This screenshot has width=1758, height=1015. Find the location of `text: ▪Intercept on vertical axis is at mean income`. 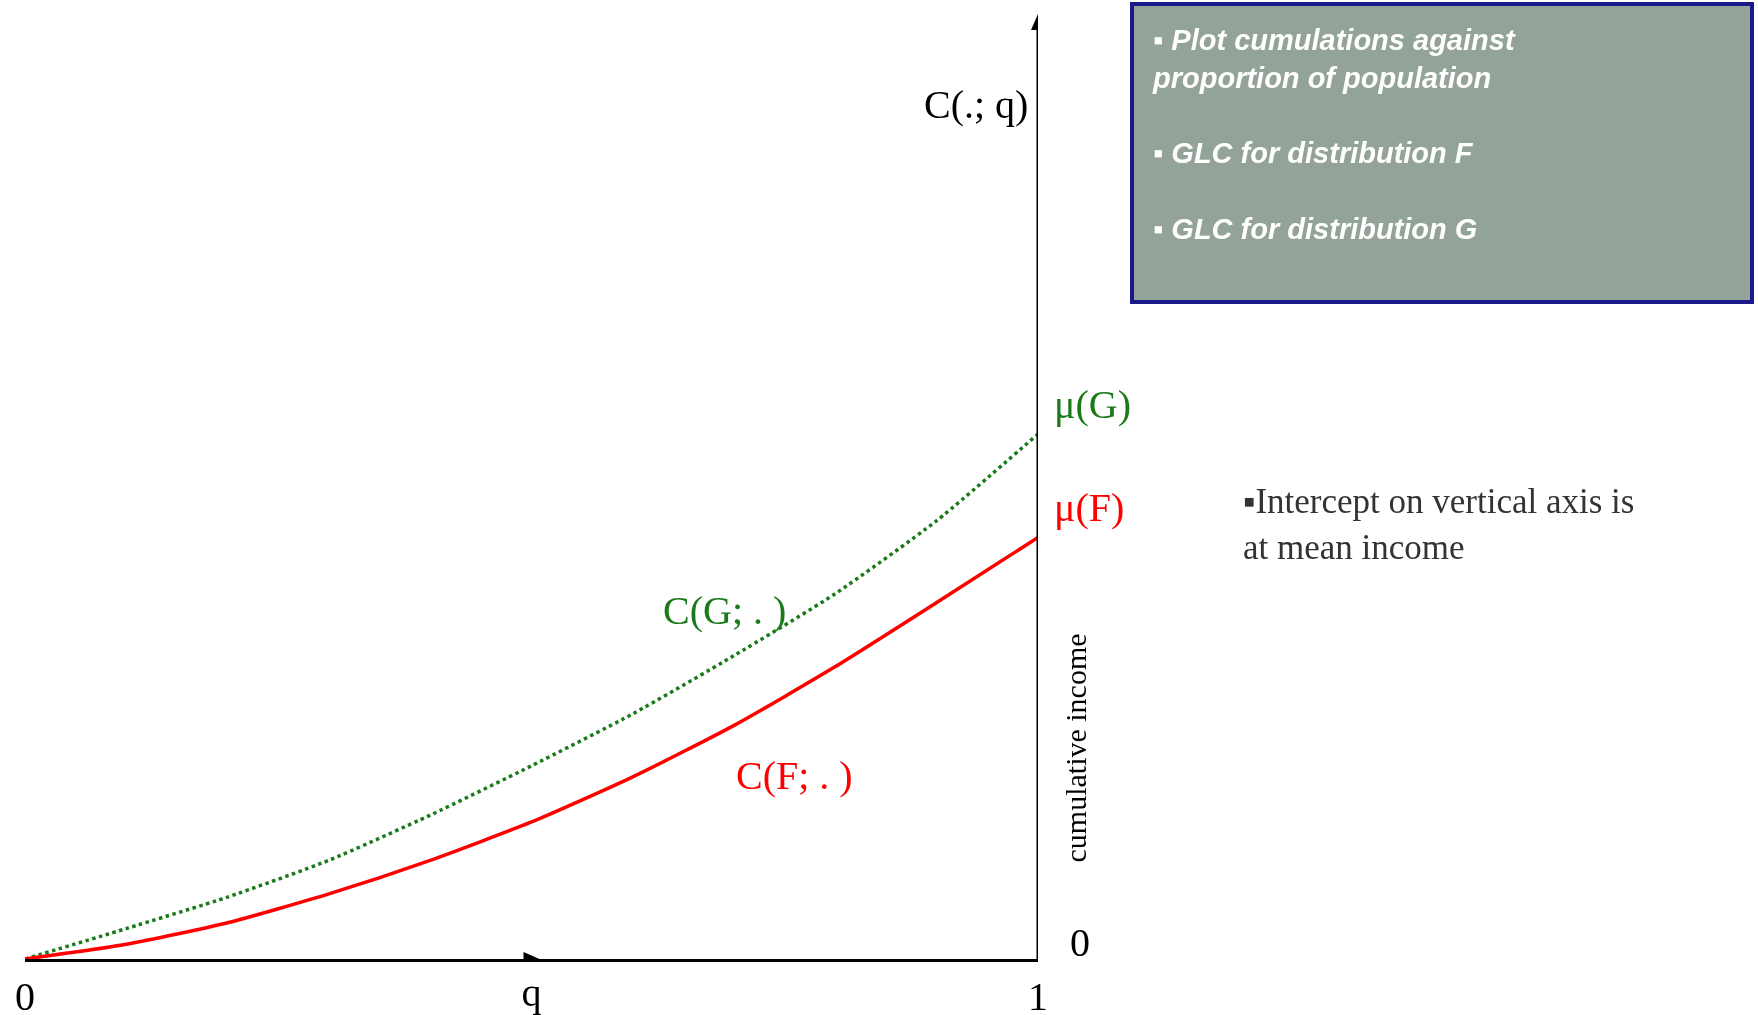

text: ▪Intercept on vertical axis is at mean income is located at coordinates (1439, 524).